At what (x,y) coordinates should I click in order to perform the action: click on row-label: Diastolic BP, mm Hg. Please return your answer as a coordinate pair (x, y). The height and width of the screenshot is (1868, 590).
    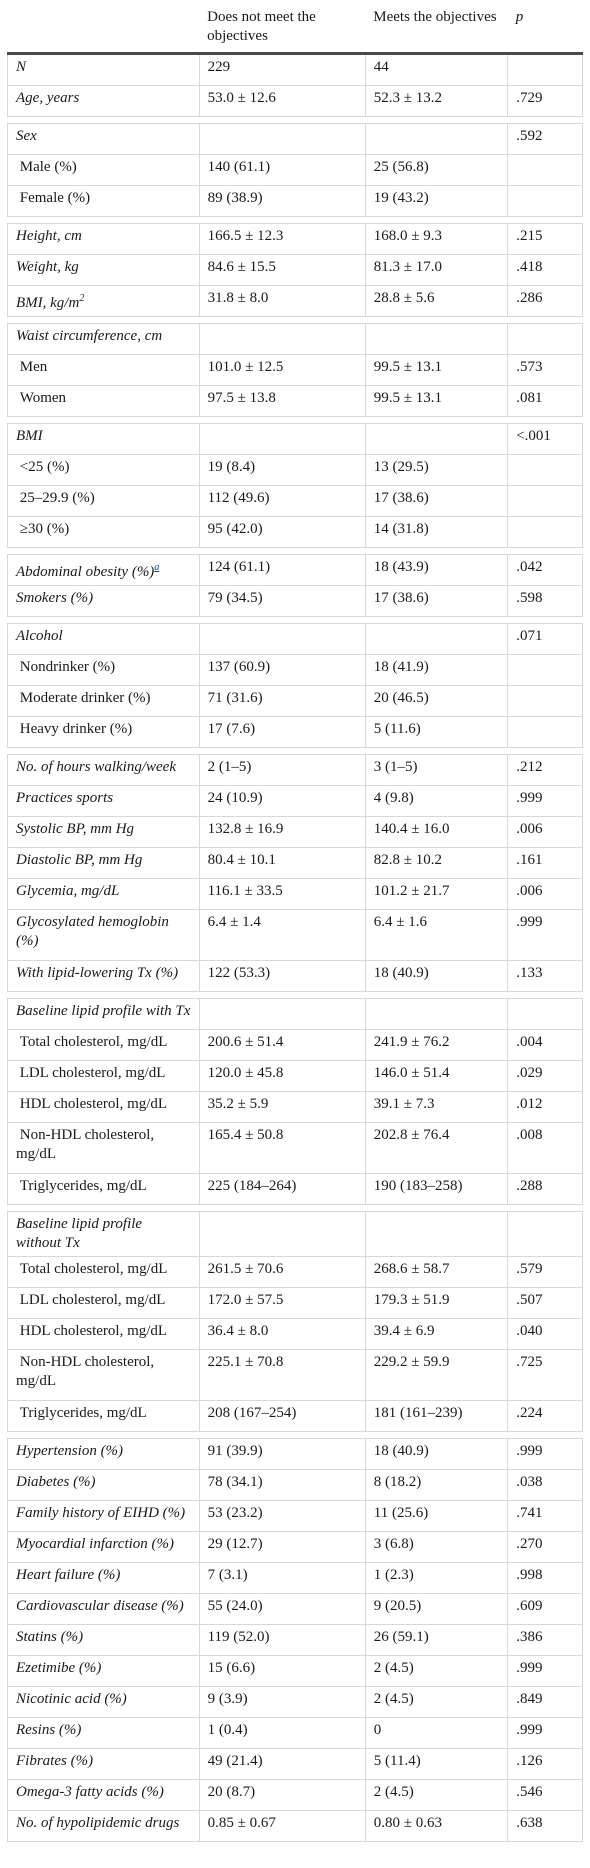
    Looking at the image, I should click on (103, 863).